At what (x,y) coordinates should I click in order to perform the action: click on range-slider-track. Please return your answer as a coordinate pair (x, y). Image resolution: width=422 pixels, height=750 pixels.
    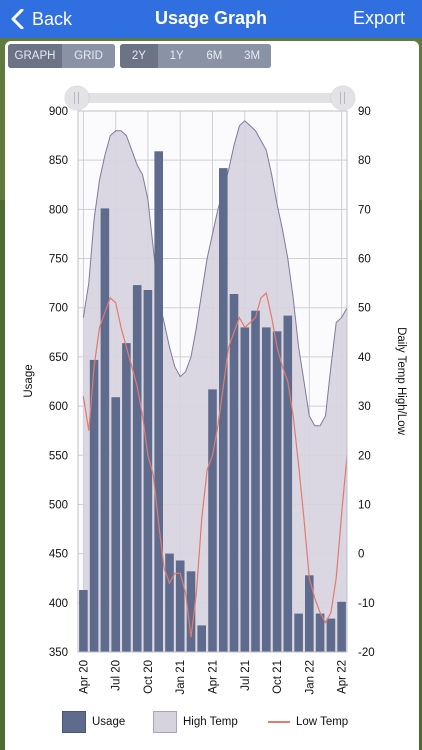
    Looking at the image, I should click on (210, 98).